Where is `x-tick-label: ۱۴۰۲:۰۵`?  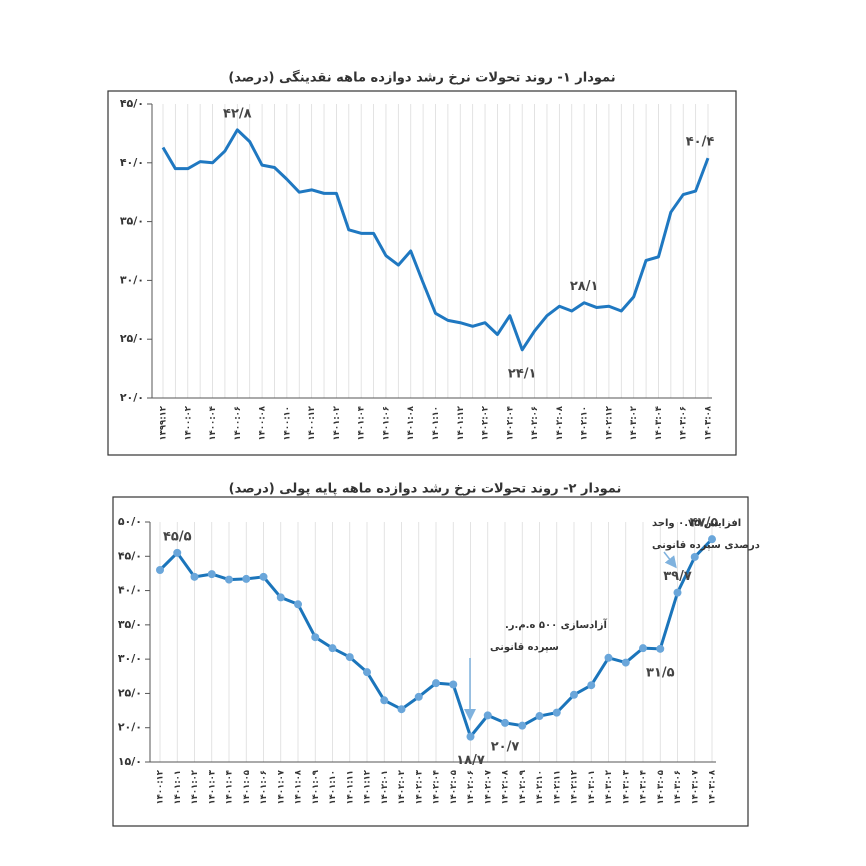 x-tick-label: ۱۴۰۲:۰۵ is located at coordinates (454, 787).